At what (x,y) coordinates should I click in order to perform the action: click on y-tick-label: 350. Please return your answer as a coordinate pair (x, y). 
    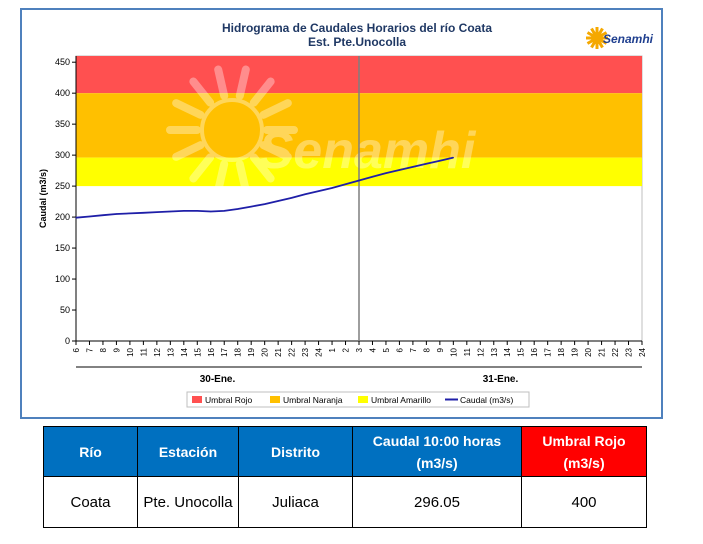
    Looking at the image, I should click on (62, 124).